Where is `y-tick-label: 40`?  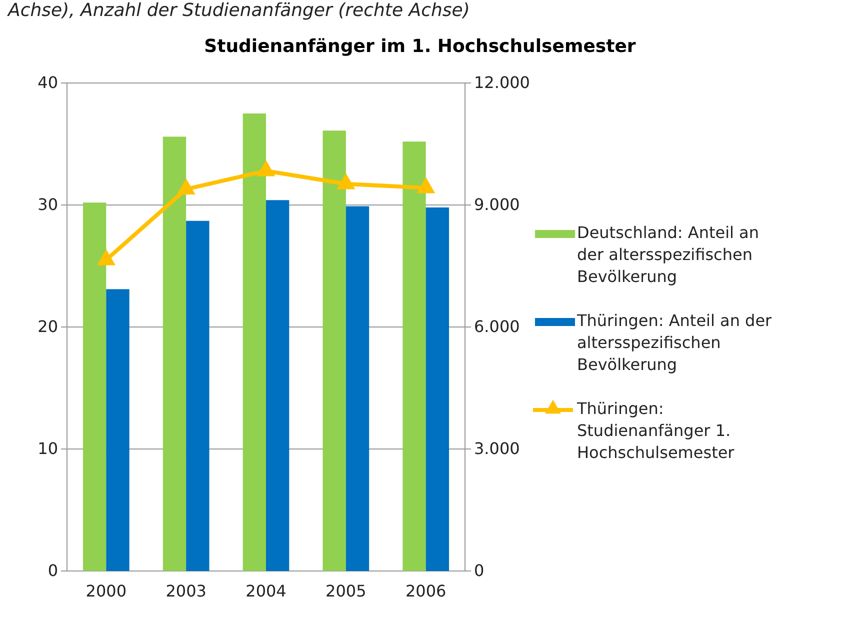 y-tick-label: 40 is located at coordinates (48, 82).